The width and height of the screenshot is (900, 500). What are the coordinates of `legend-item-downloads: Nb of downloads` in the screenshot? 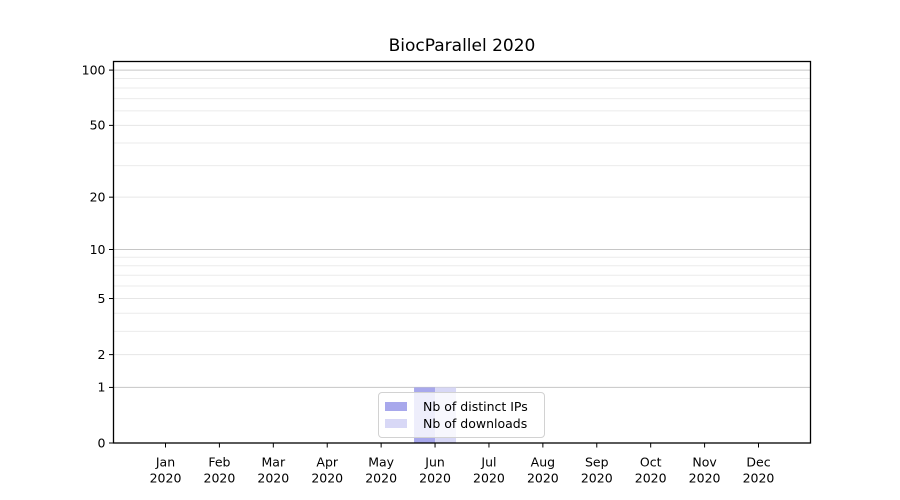 It's located at (464, 423).